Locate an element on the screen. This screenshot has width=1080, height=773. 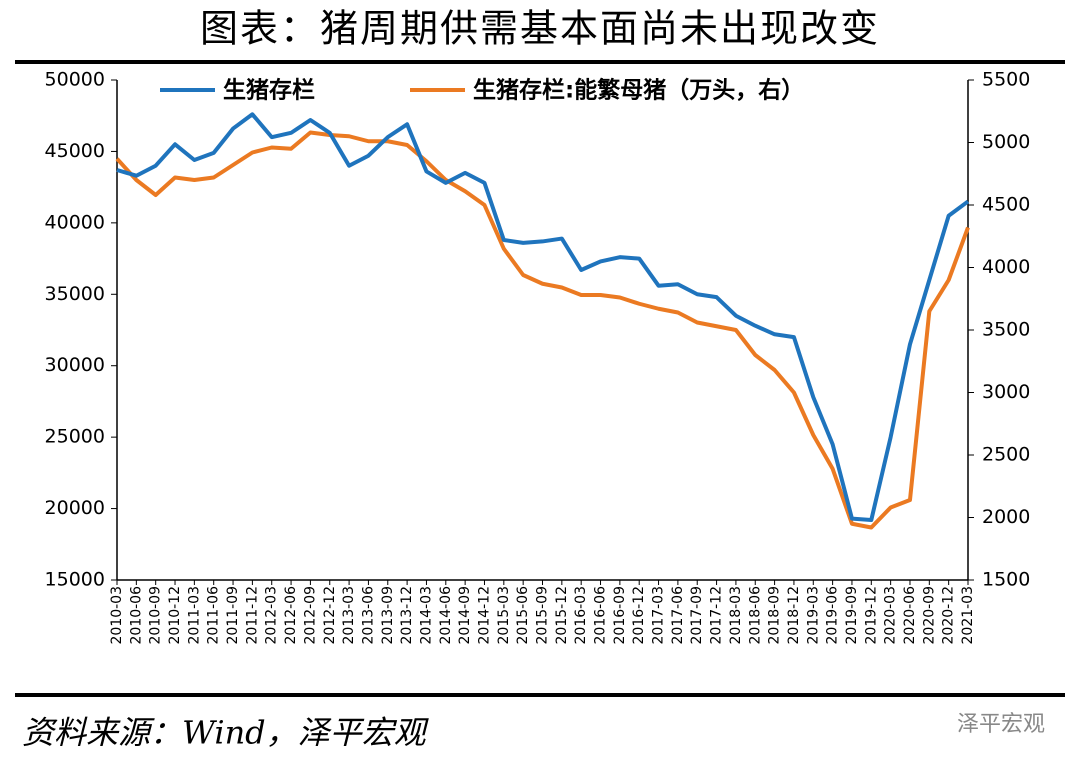
watermark: 泽平宏观 is located at coordinates (1001, 724).